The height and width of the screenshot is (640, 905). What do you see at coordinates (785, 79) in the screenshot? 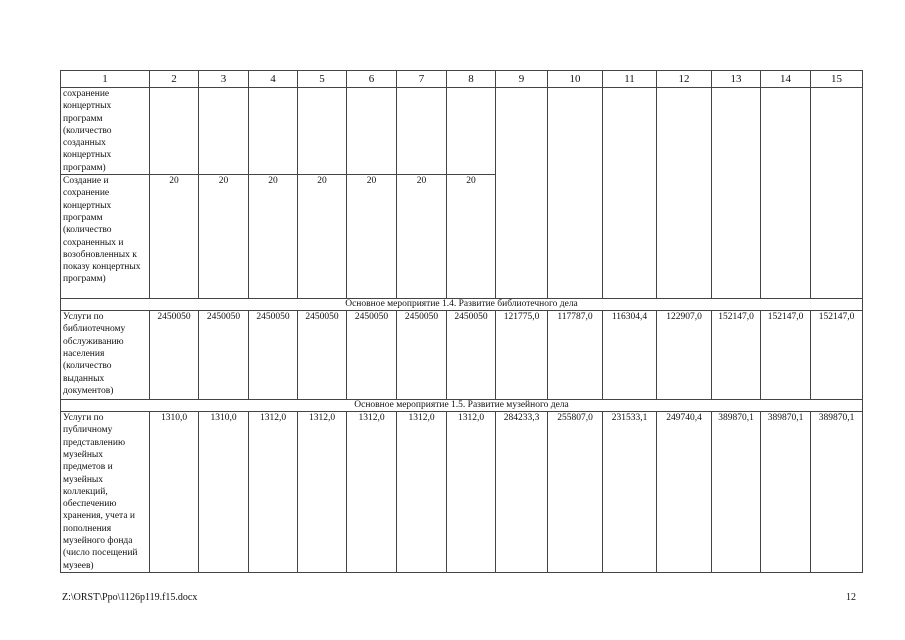
I see `column-header: 14` at bounding box center [785, 79].